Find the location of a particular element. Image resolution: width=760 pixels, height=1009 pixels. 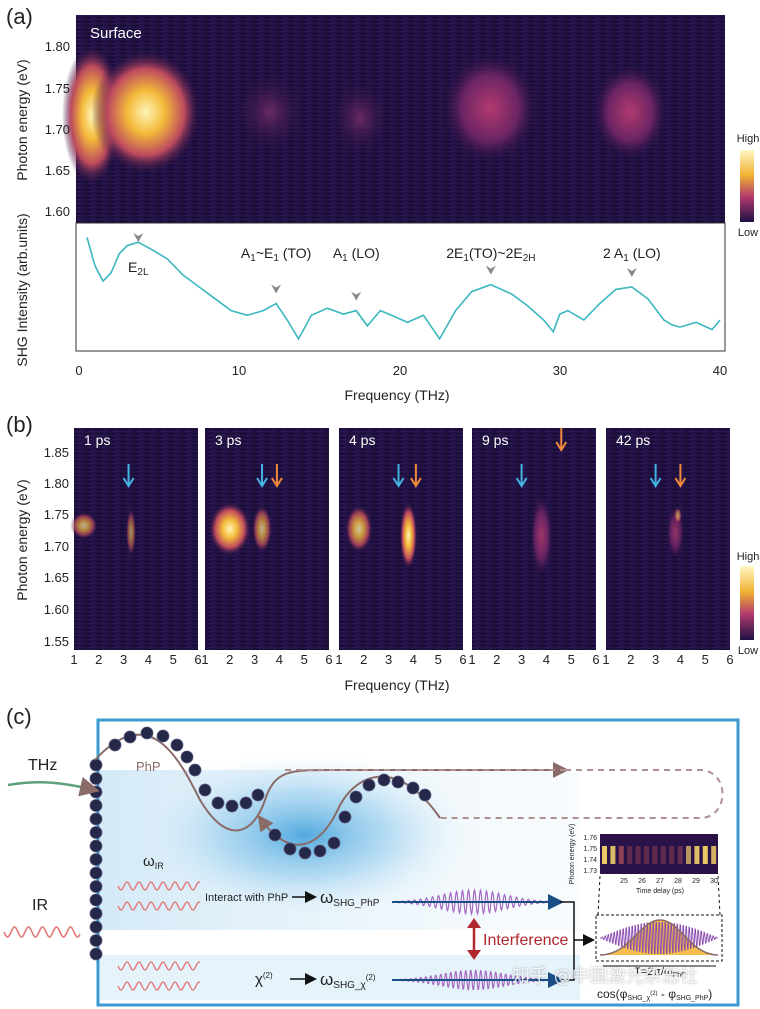

panel-a-y-ticks: 1.80 1.75 1.70 1.65 1.60 is located at coordinates (57, 129).